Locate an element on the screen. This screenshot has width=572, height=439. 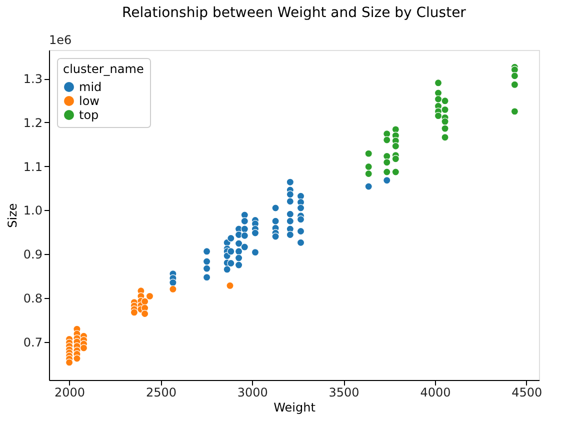
chart-title: Relationship between Weight and Size by Cluster is located at coordinates (294, 13).